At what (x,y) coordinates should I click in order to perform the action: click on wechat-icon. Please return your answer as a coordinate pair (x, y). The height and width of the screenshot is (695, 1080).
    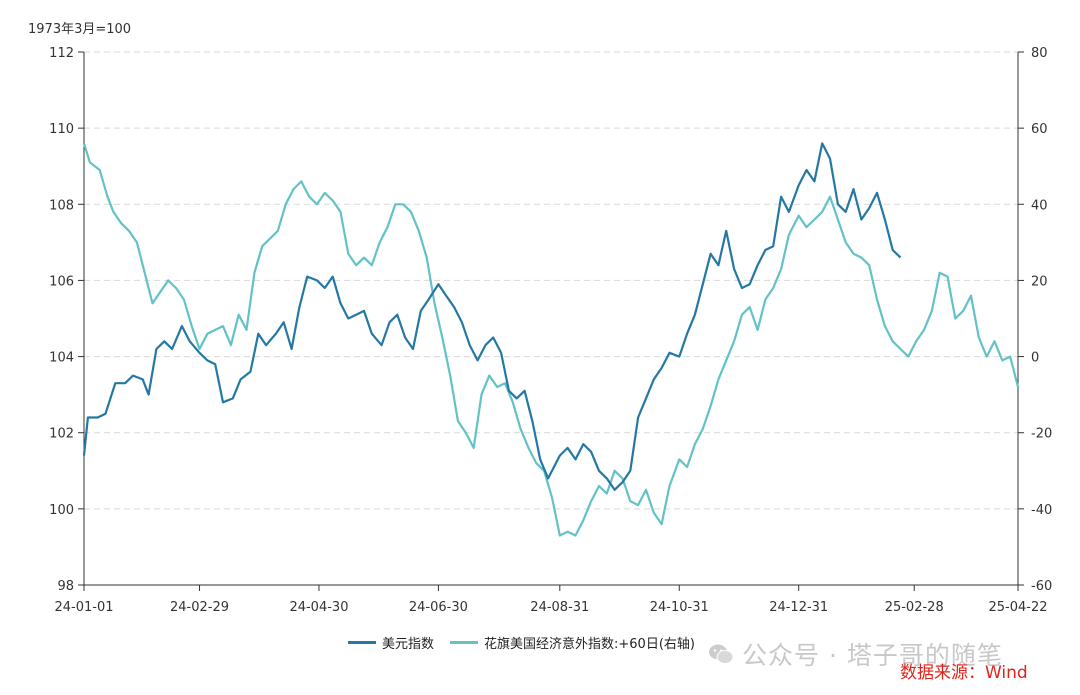
    Looking at the image, I should click on (721, 654).